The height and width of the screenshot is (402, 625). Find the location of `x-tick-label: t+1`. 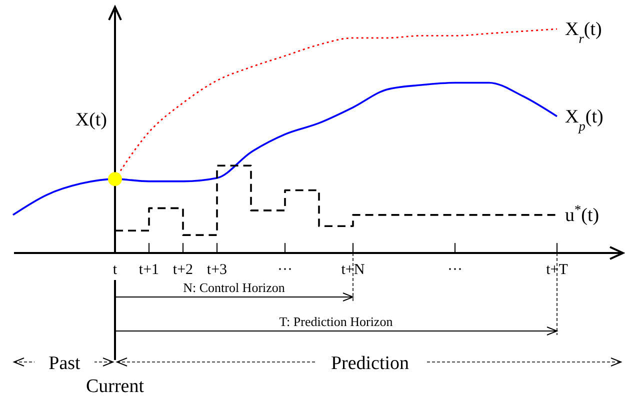

x-tick-label: t+1 is located at coordinates (149, 270).